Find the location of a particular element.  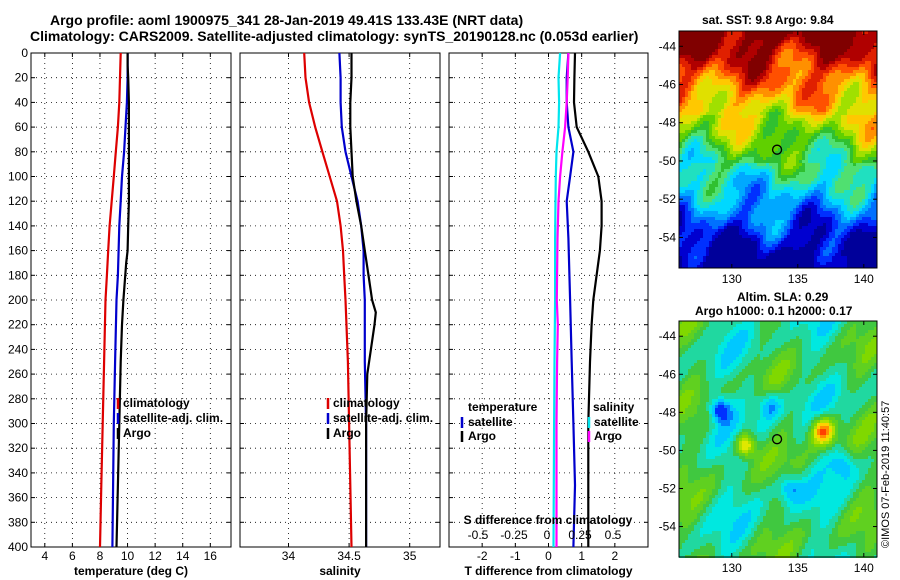

x-tick-label: 14 is located at coordinates (183, 556).